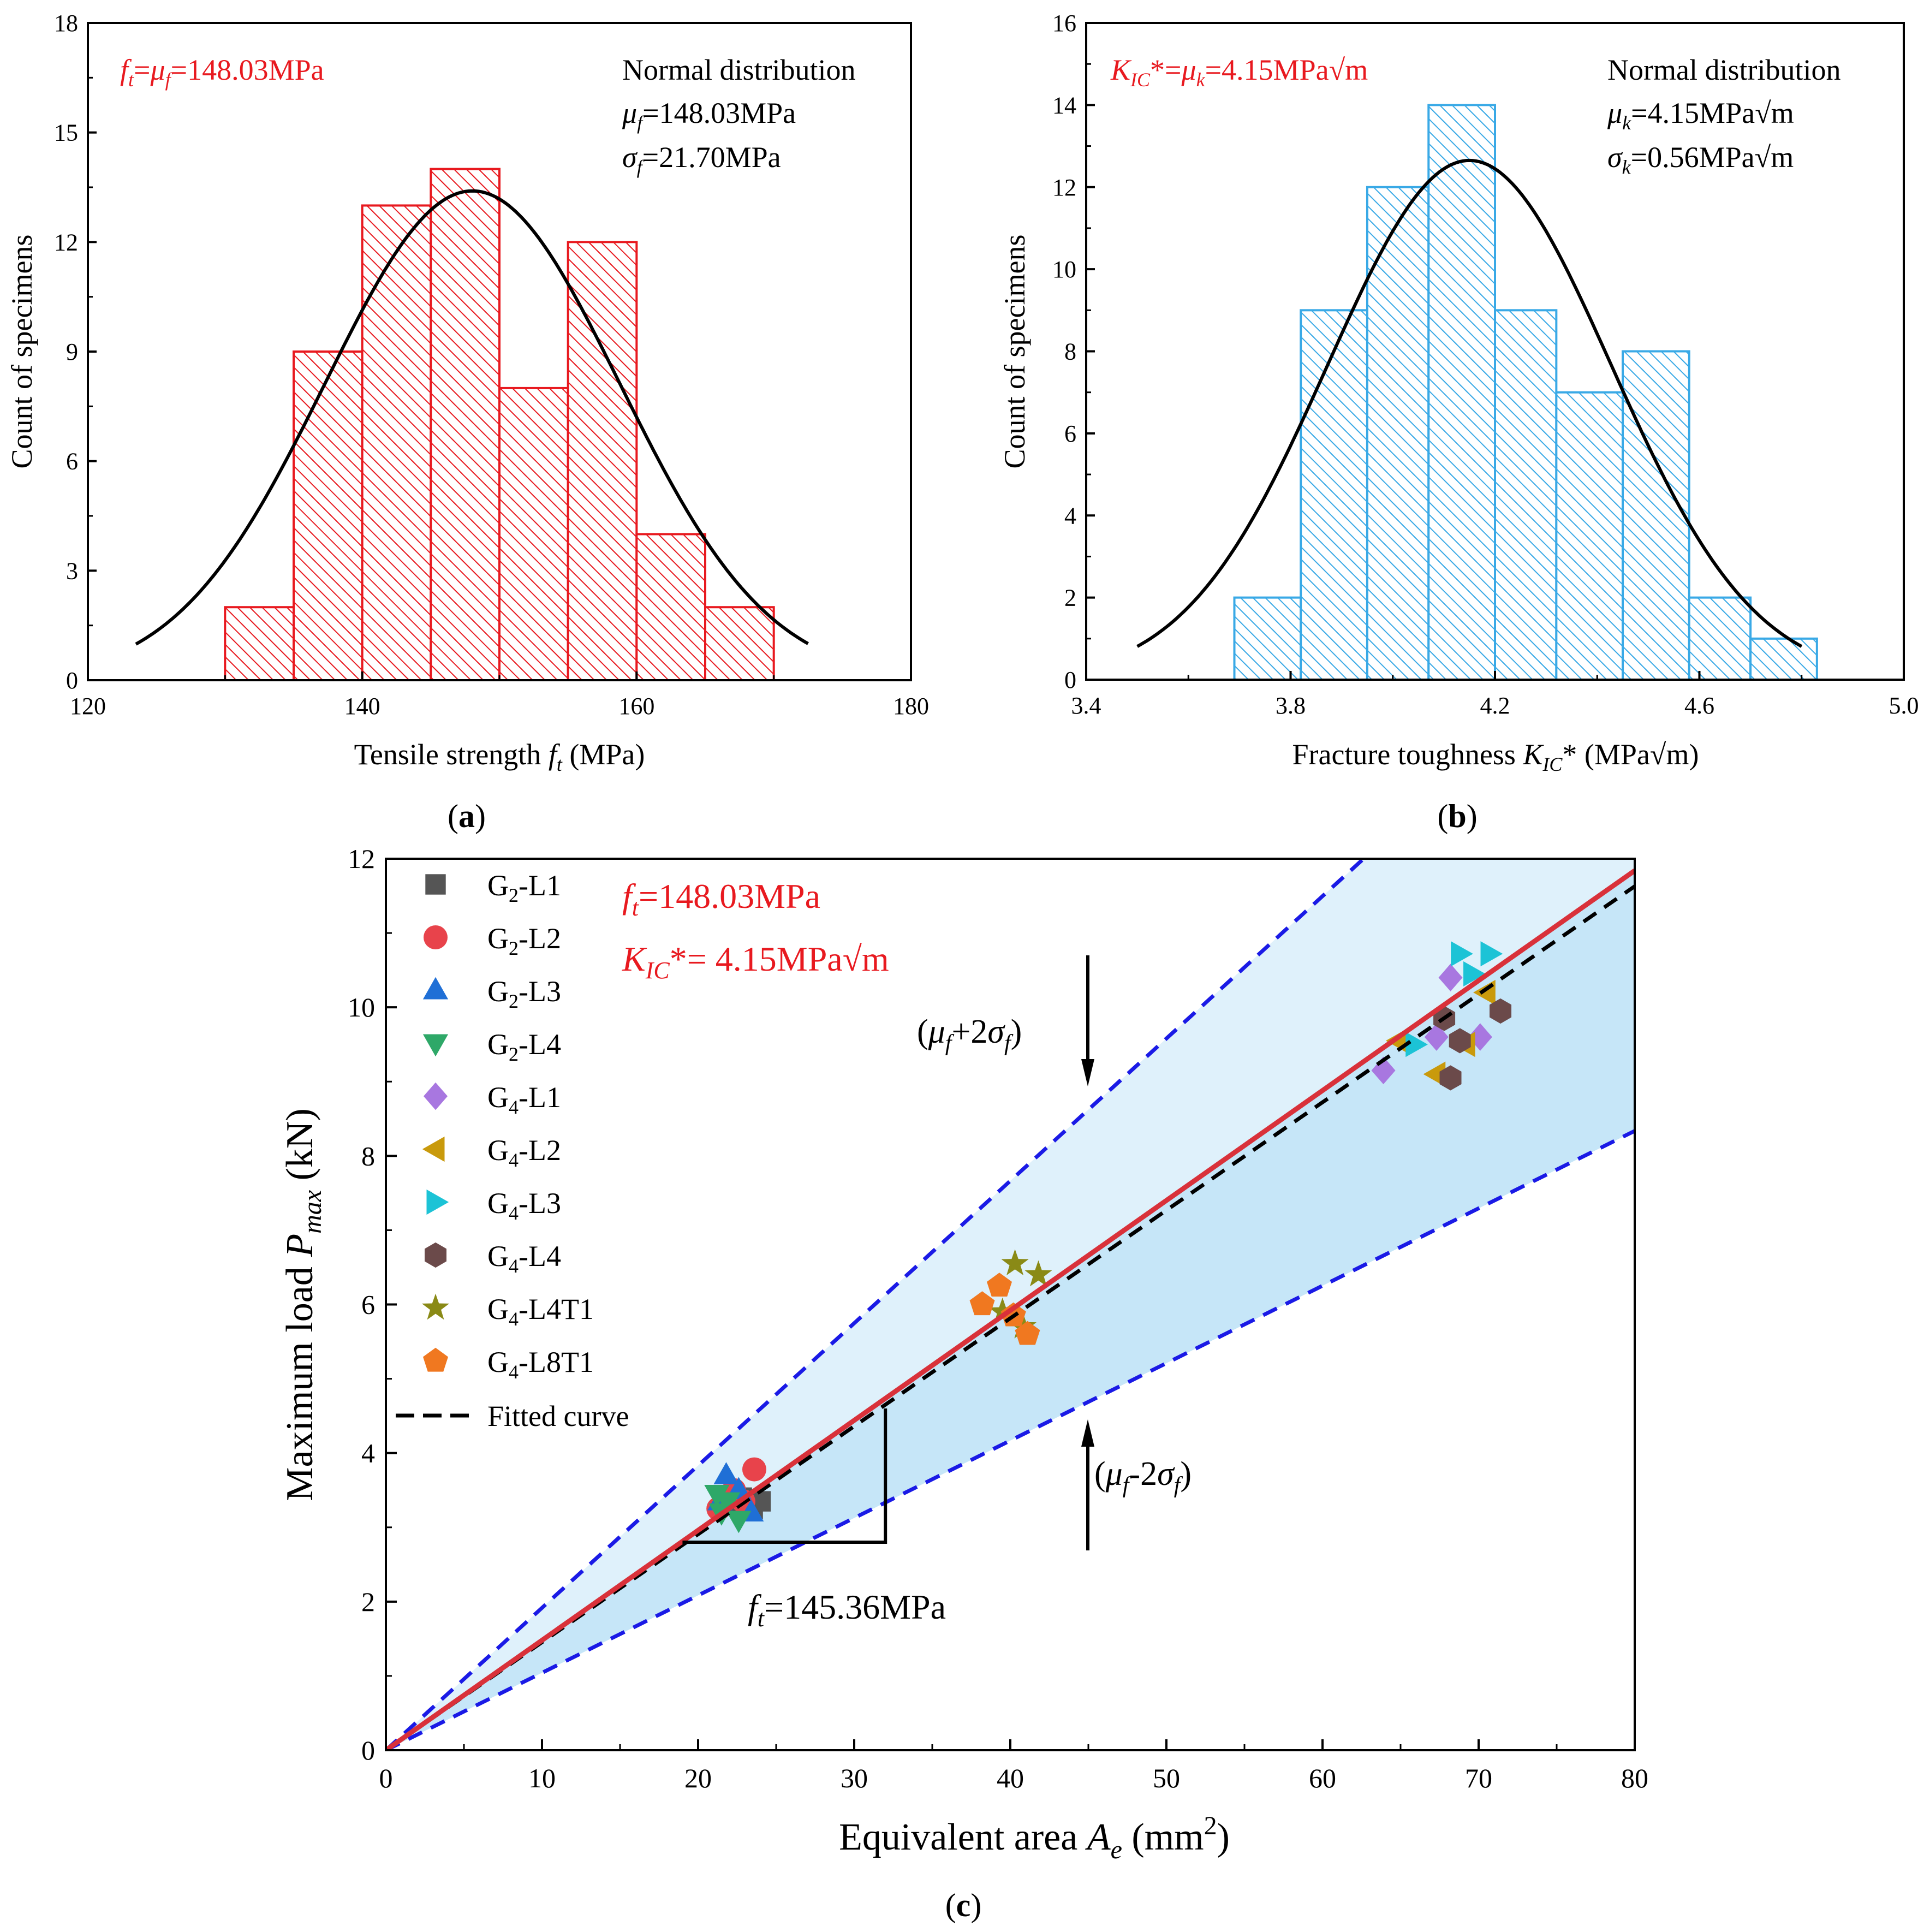 The width and height of the screenshot is (1924, 1932). What do you see at coordinates (436, 1096) in the screenshot?
I see `legend-marker-g4-l1` at bounding box center [436, 1096].